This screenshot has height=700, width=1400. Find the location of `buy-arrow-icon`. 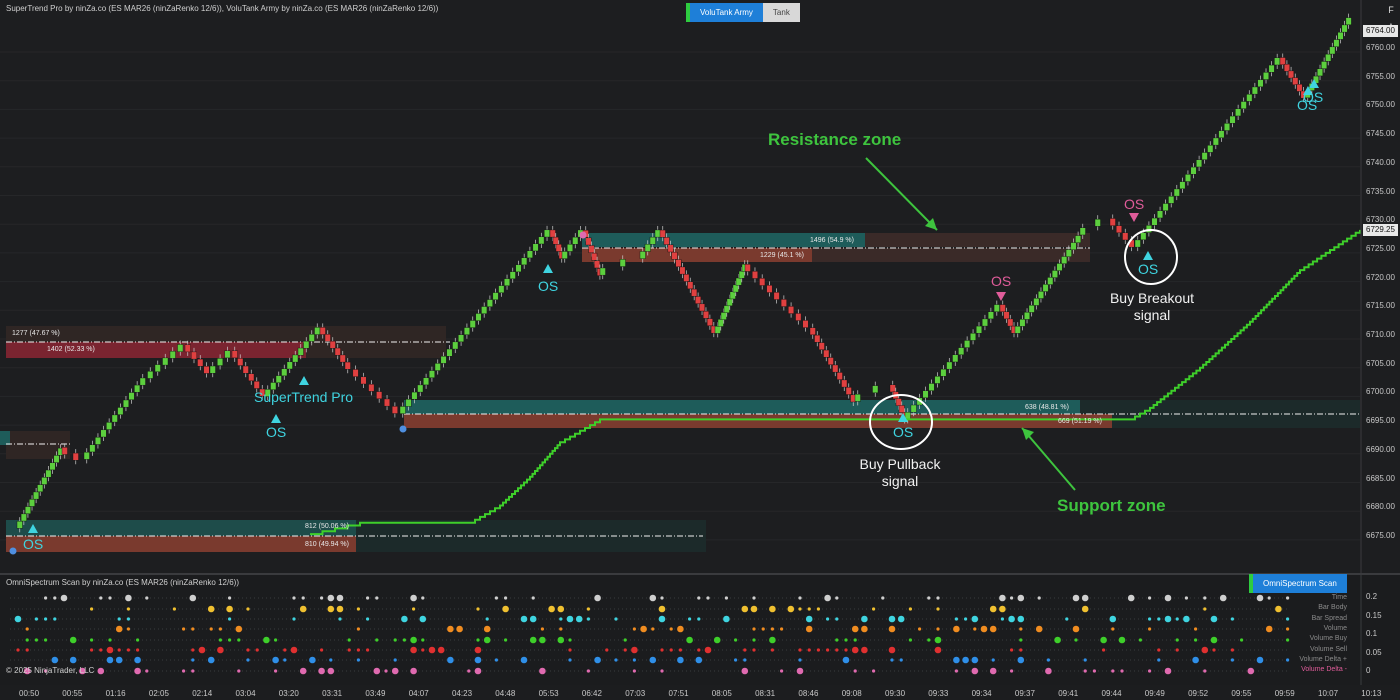

buy-arrow-icon is located at coordinates (276, 418).